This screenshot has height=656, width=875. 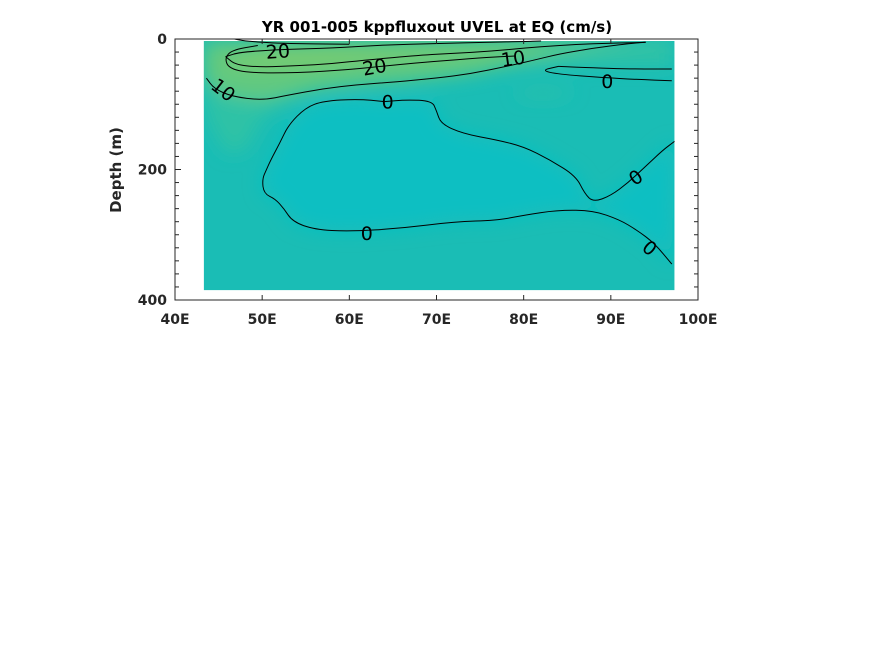 What do you see at coordinates (349, 320) in the screenshot?
I see `x-tick-label: 60E` at bounding box center [349, 320].